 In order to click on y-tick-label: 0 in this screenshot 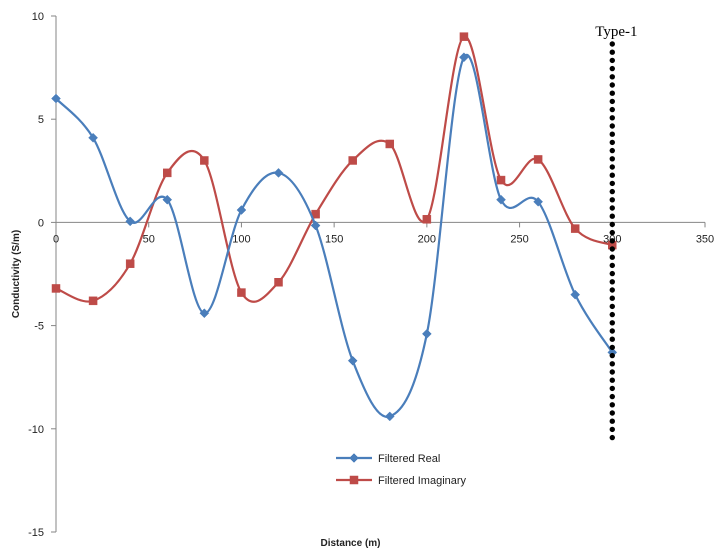, I will do `click(41, 223)`.